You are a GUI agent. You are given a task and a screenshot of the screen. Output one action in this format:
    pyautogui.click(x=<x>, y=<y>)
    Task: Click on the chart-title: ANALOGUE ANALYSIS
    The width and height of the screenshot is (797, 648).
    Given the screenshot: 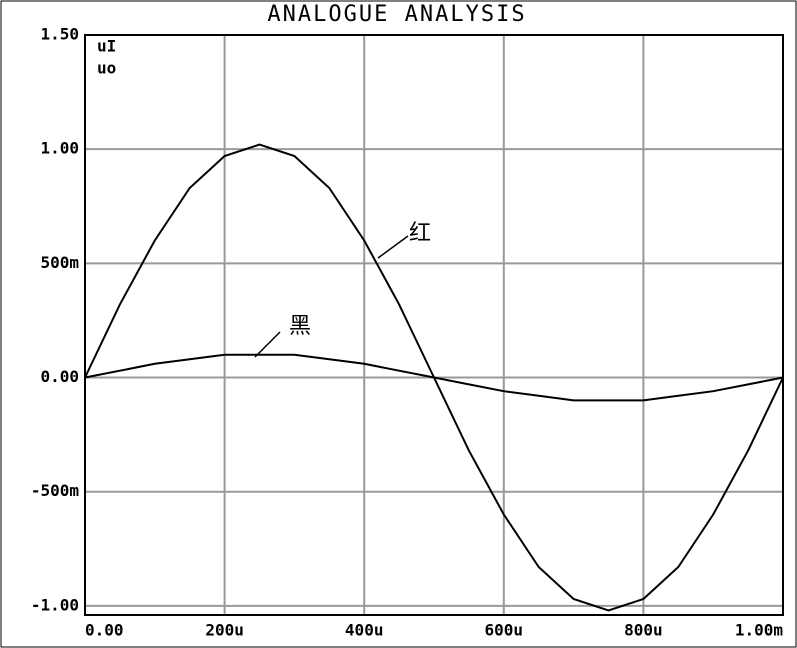 What is the action you would take?
    pyautogui.click(x=396, y=14)
    